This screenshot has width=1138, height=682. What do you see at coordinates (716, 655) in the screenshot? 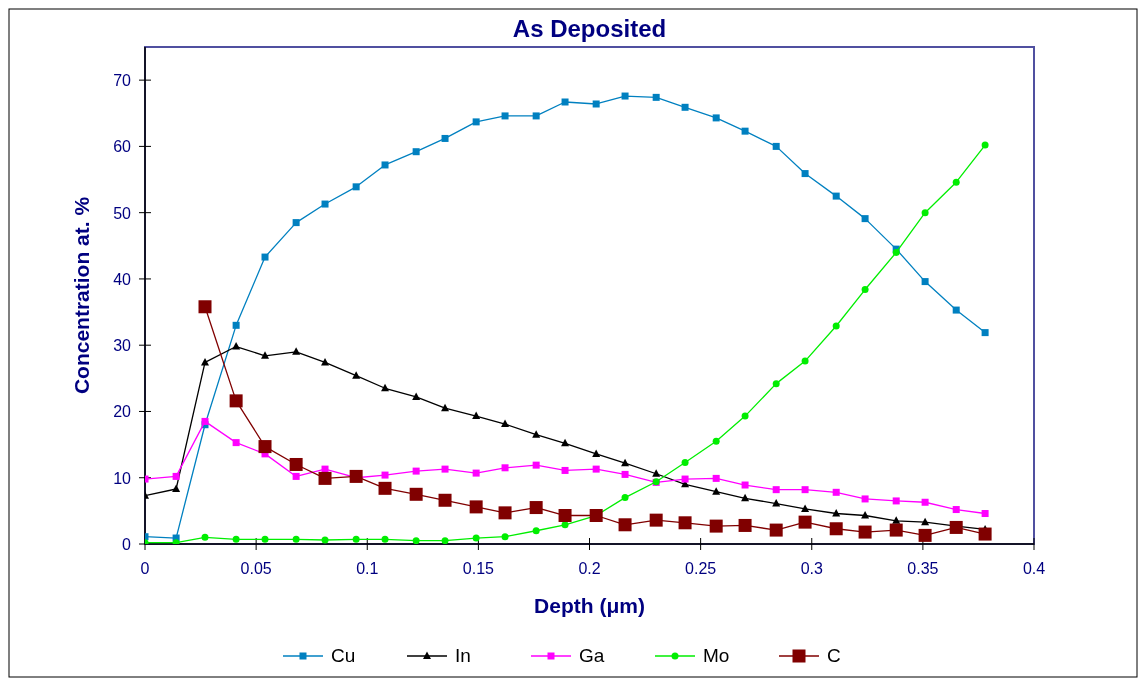
I see `legend-label: Mo` at bounding box center [716, 655].